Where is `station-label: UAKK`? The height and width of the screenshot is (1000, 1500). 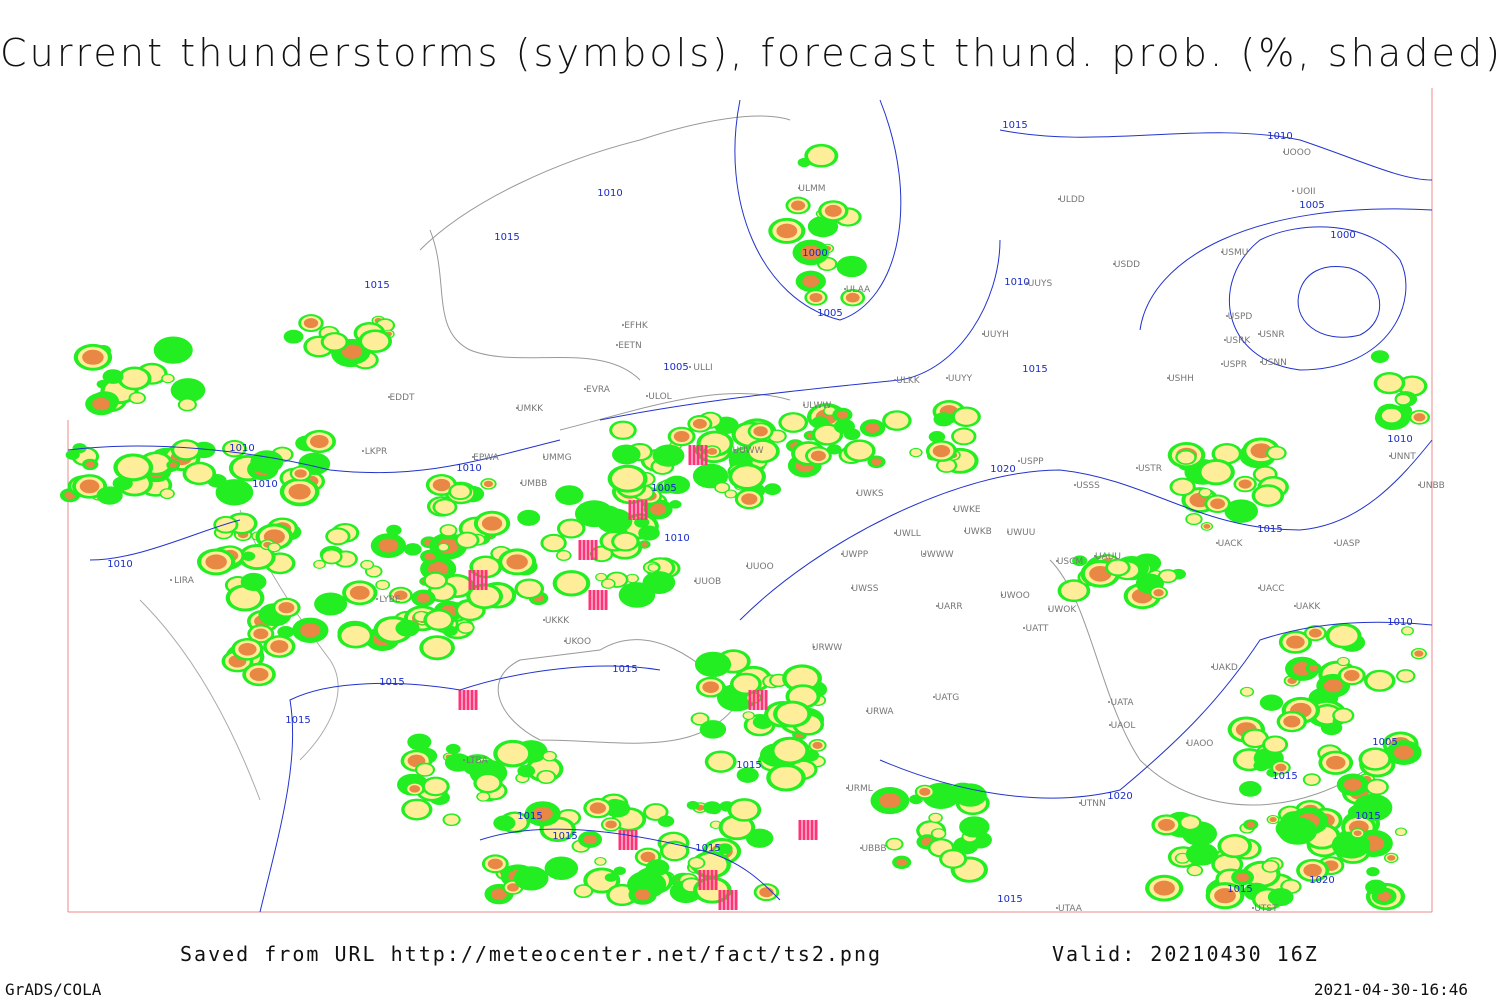 station-label: UAKK is located at coordinates (1309, 607).